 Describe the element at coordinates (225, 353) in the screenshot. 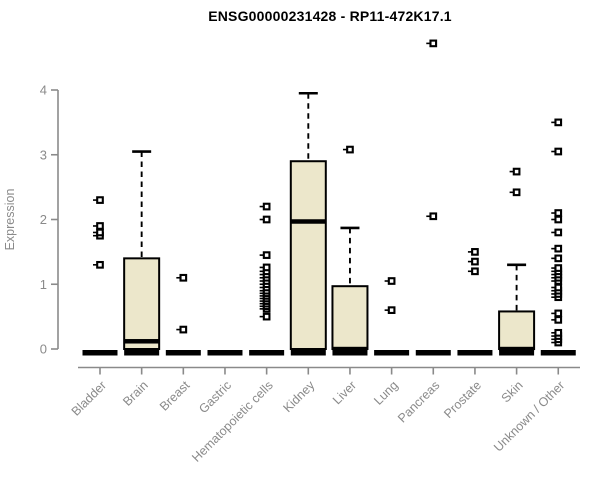

I see `zero-bar-Gastric` at that location.